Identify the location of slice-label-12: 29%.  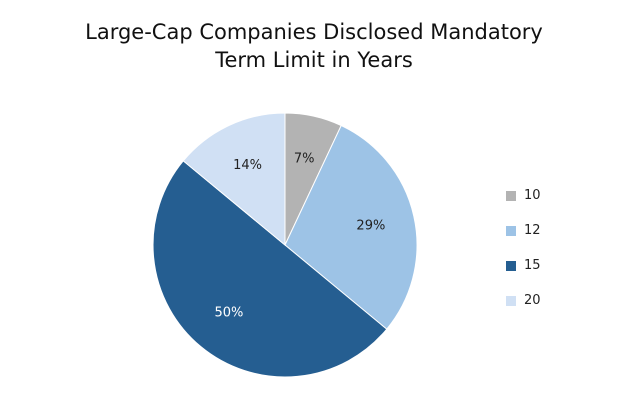
(370, 225).